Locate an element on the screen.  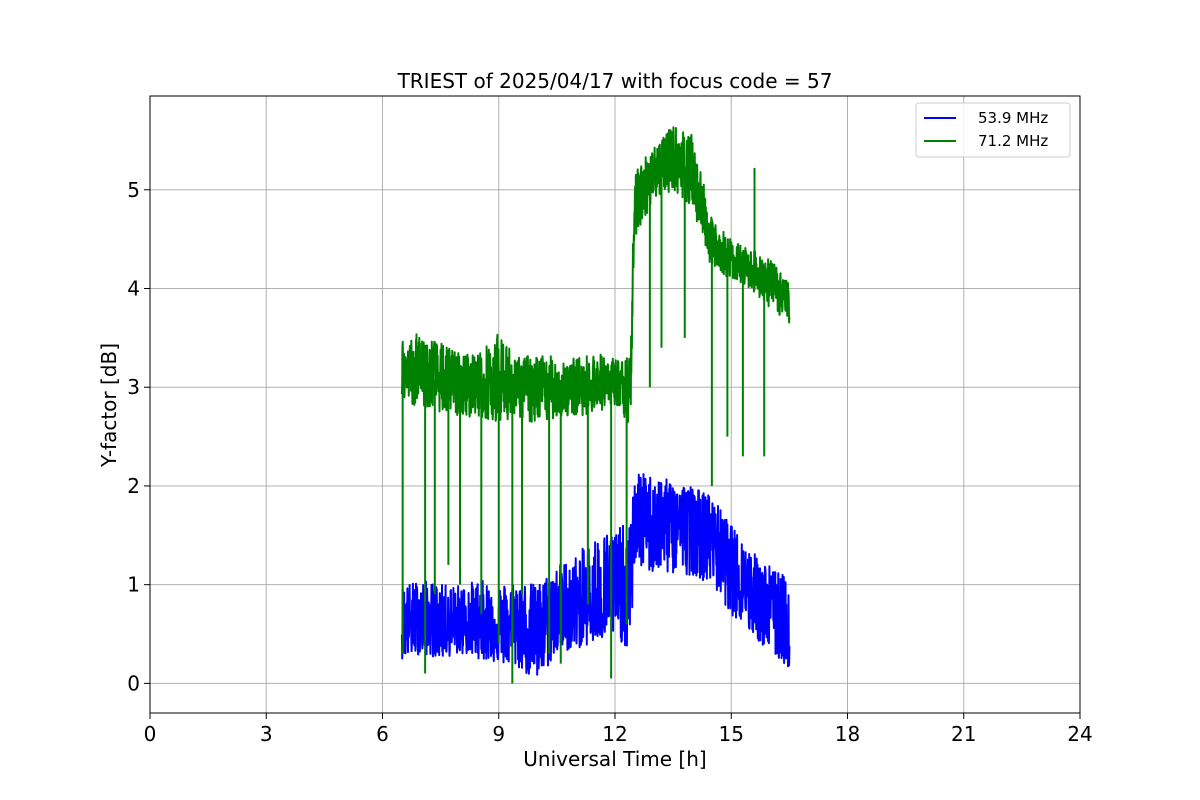
y-tick-label: 5 is located at coordinates (133, 190).